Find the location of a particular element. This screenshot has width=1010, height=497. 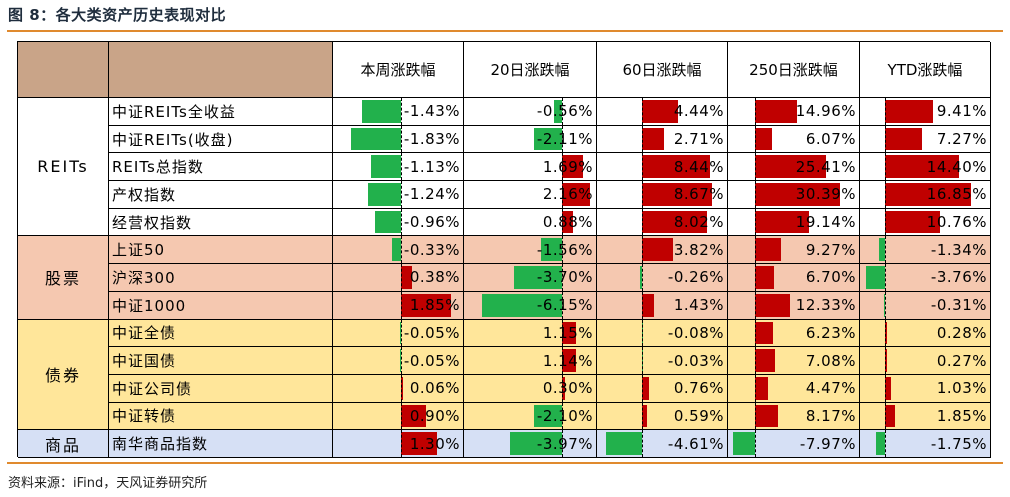

value-label: 2.16% is located at coordinates (567, 194).